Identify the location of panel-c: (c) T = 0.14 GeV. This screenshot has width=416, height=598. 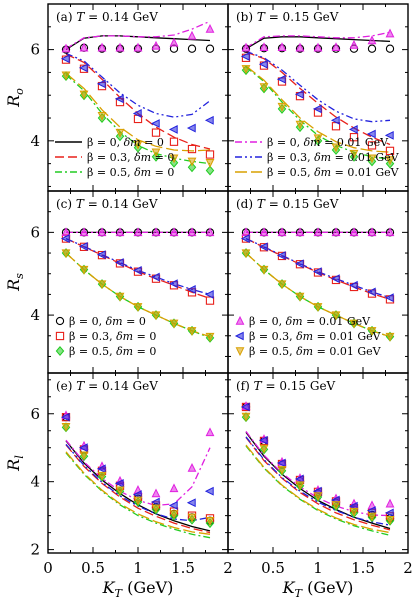
(138, 282).